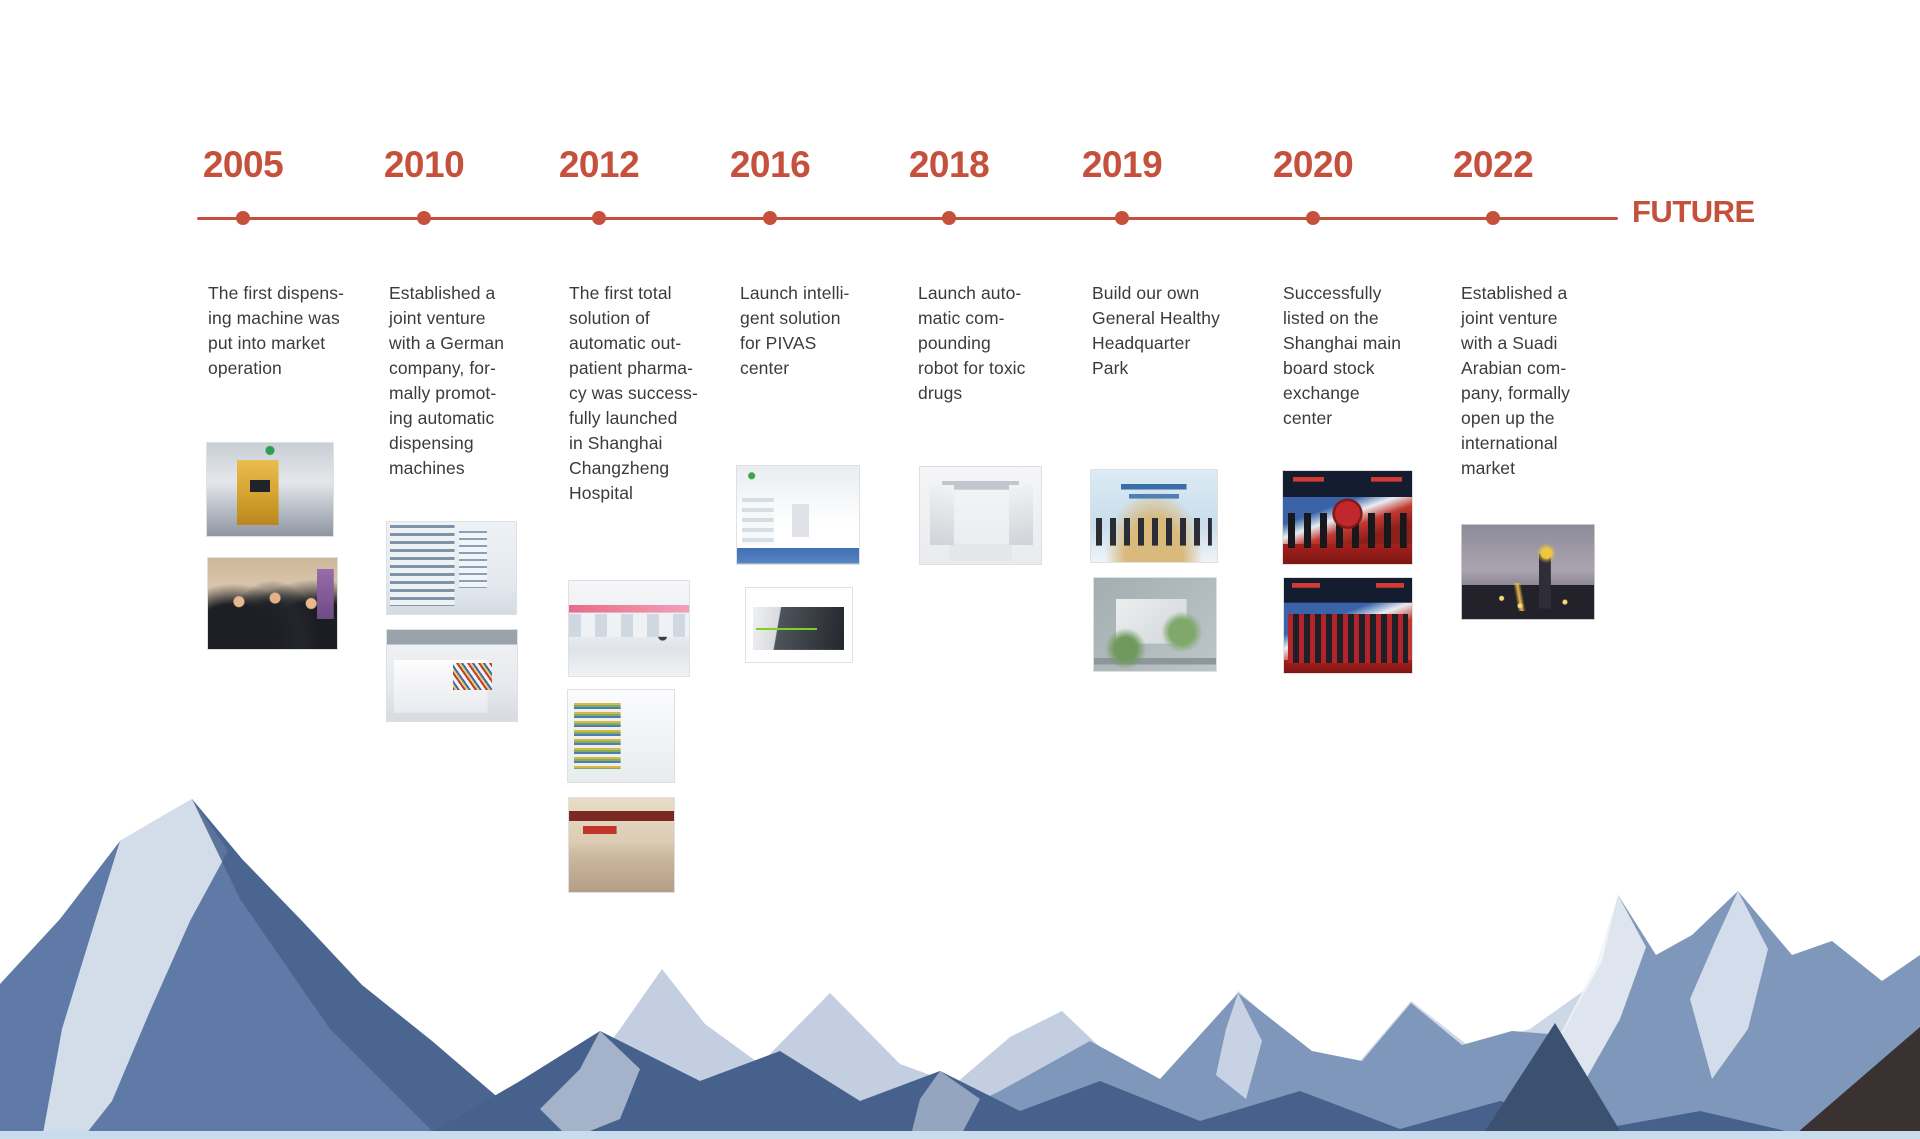  I want to click on timeline-dot-2005, so click(243, 218).